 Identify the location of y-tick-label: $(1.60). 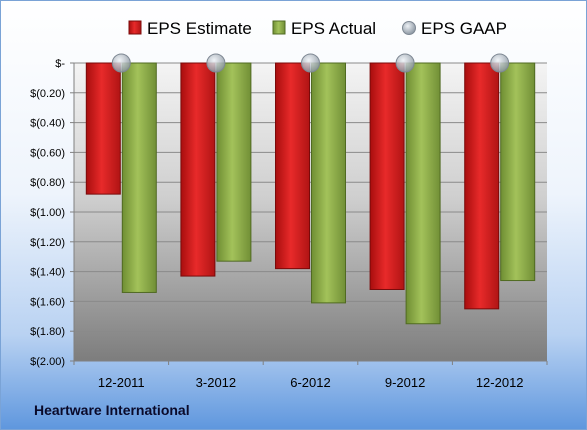
(47, 302).